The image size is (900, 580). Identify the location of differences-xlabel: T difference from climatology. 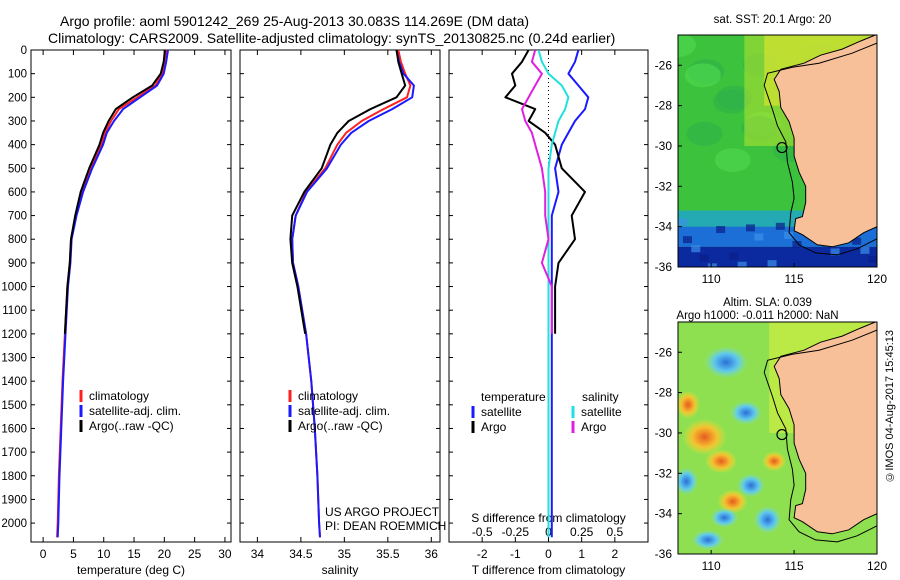
(549, 570).